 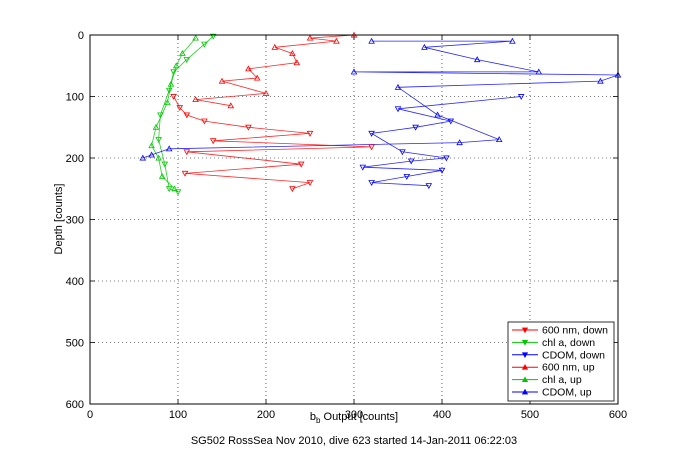 I want to click on y-axis-label: Depth [counts], so click(x=59, y=219).